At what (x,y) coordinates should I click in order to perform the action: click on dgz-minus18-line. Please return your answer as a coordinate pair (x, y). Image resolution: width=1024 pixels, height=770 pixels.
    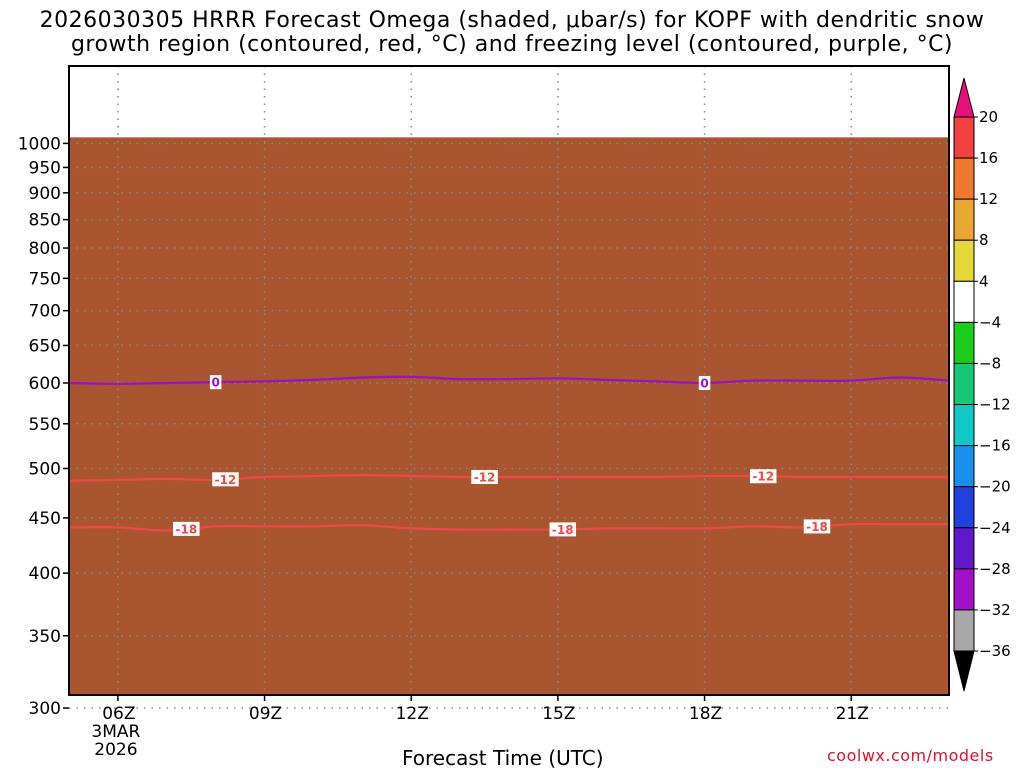
    Looking at the image, I should click on (509, 527).